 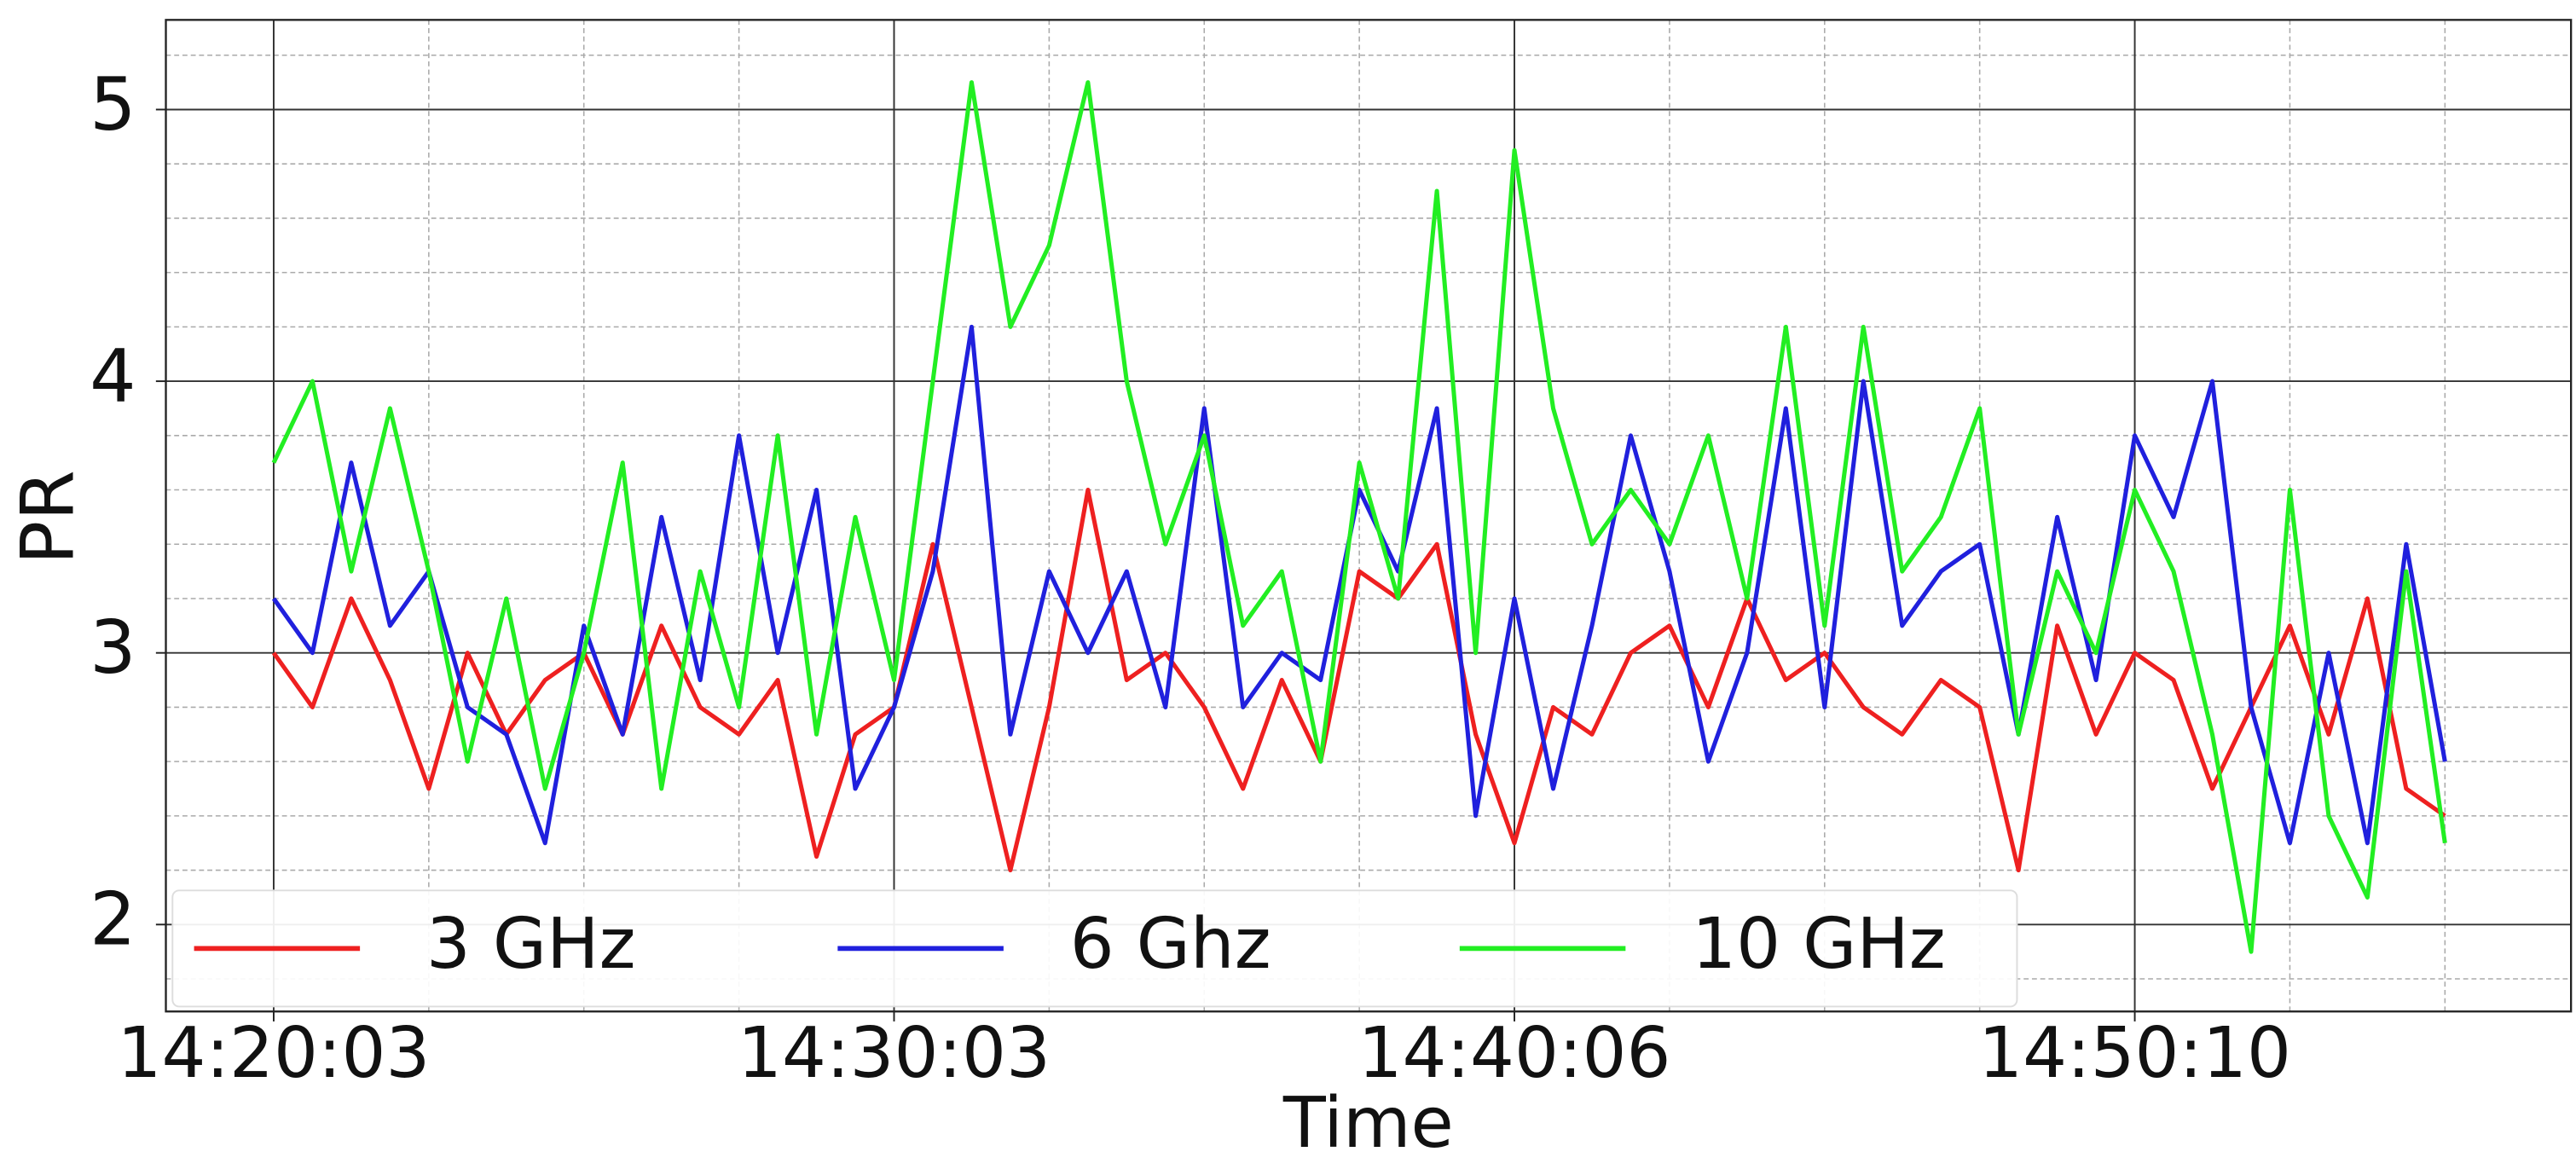 I want to click on y-tick-label: 5, so click(x=113, y=106).